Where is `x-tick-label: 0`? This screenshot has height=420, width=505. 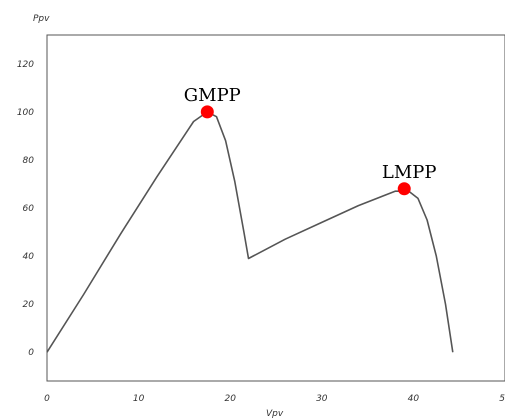 x-tick-label: 0 is located at coordinates (47, 399).